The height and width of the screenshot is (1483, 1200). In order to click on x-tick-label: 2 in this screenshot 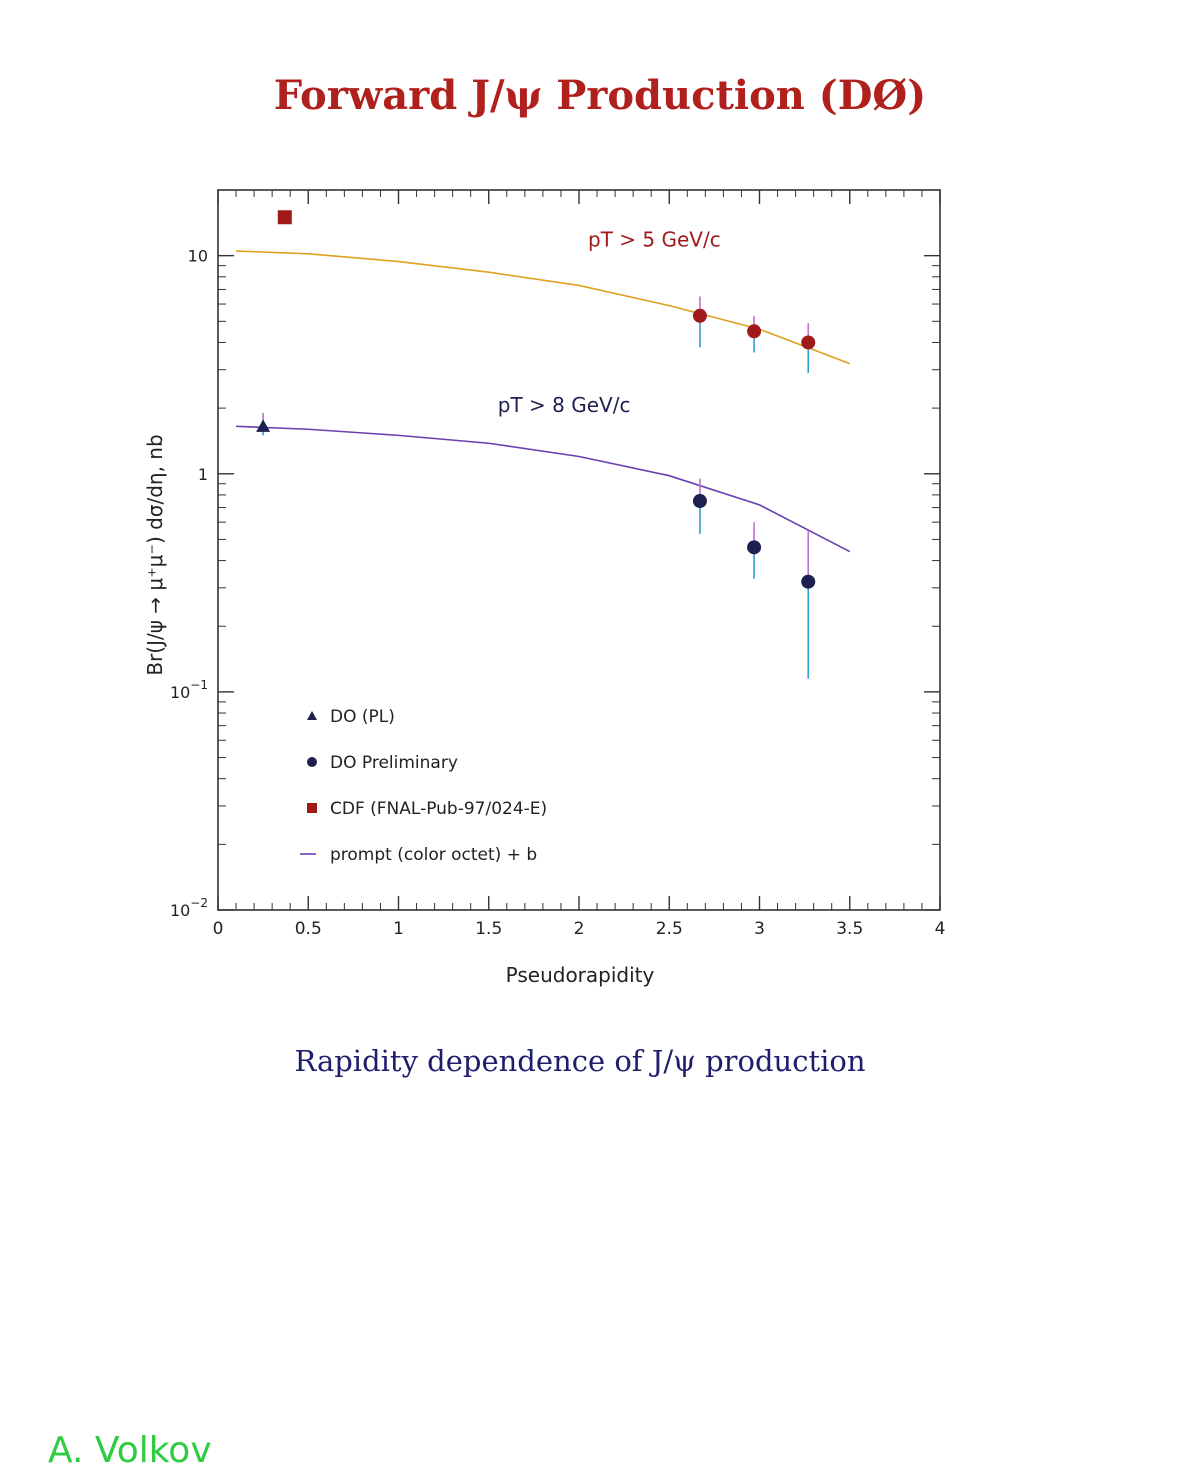, I will do `click(579, 929)`.